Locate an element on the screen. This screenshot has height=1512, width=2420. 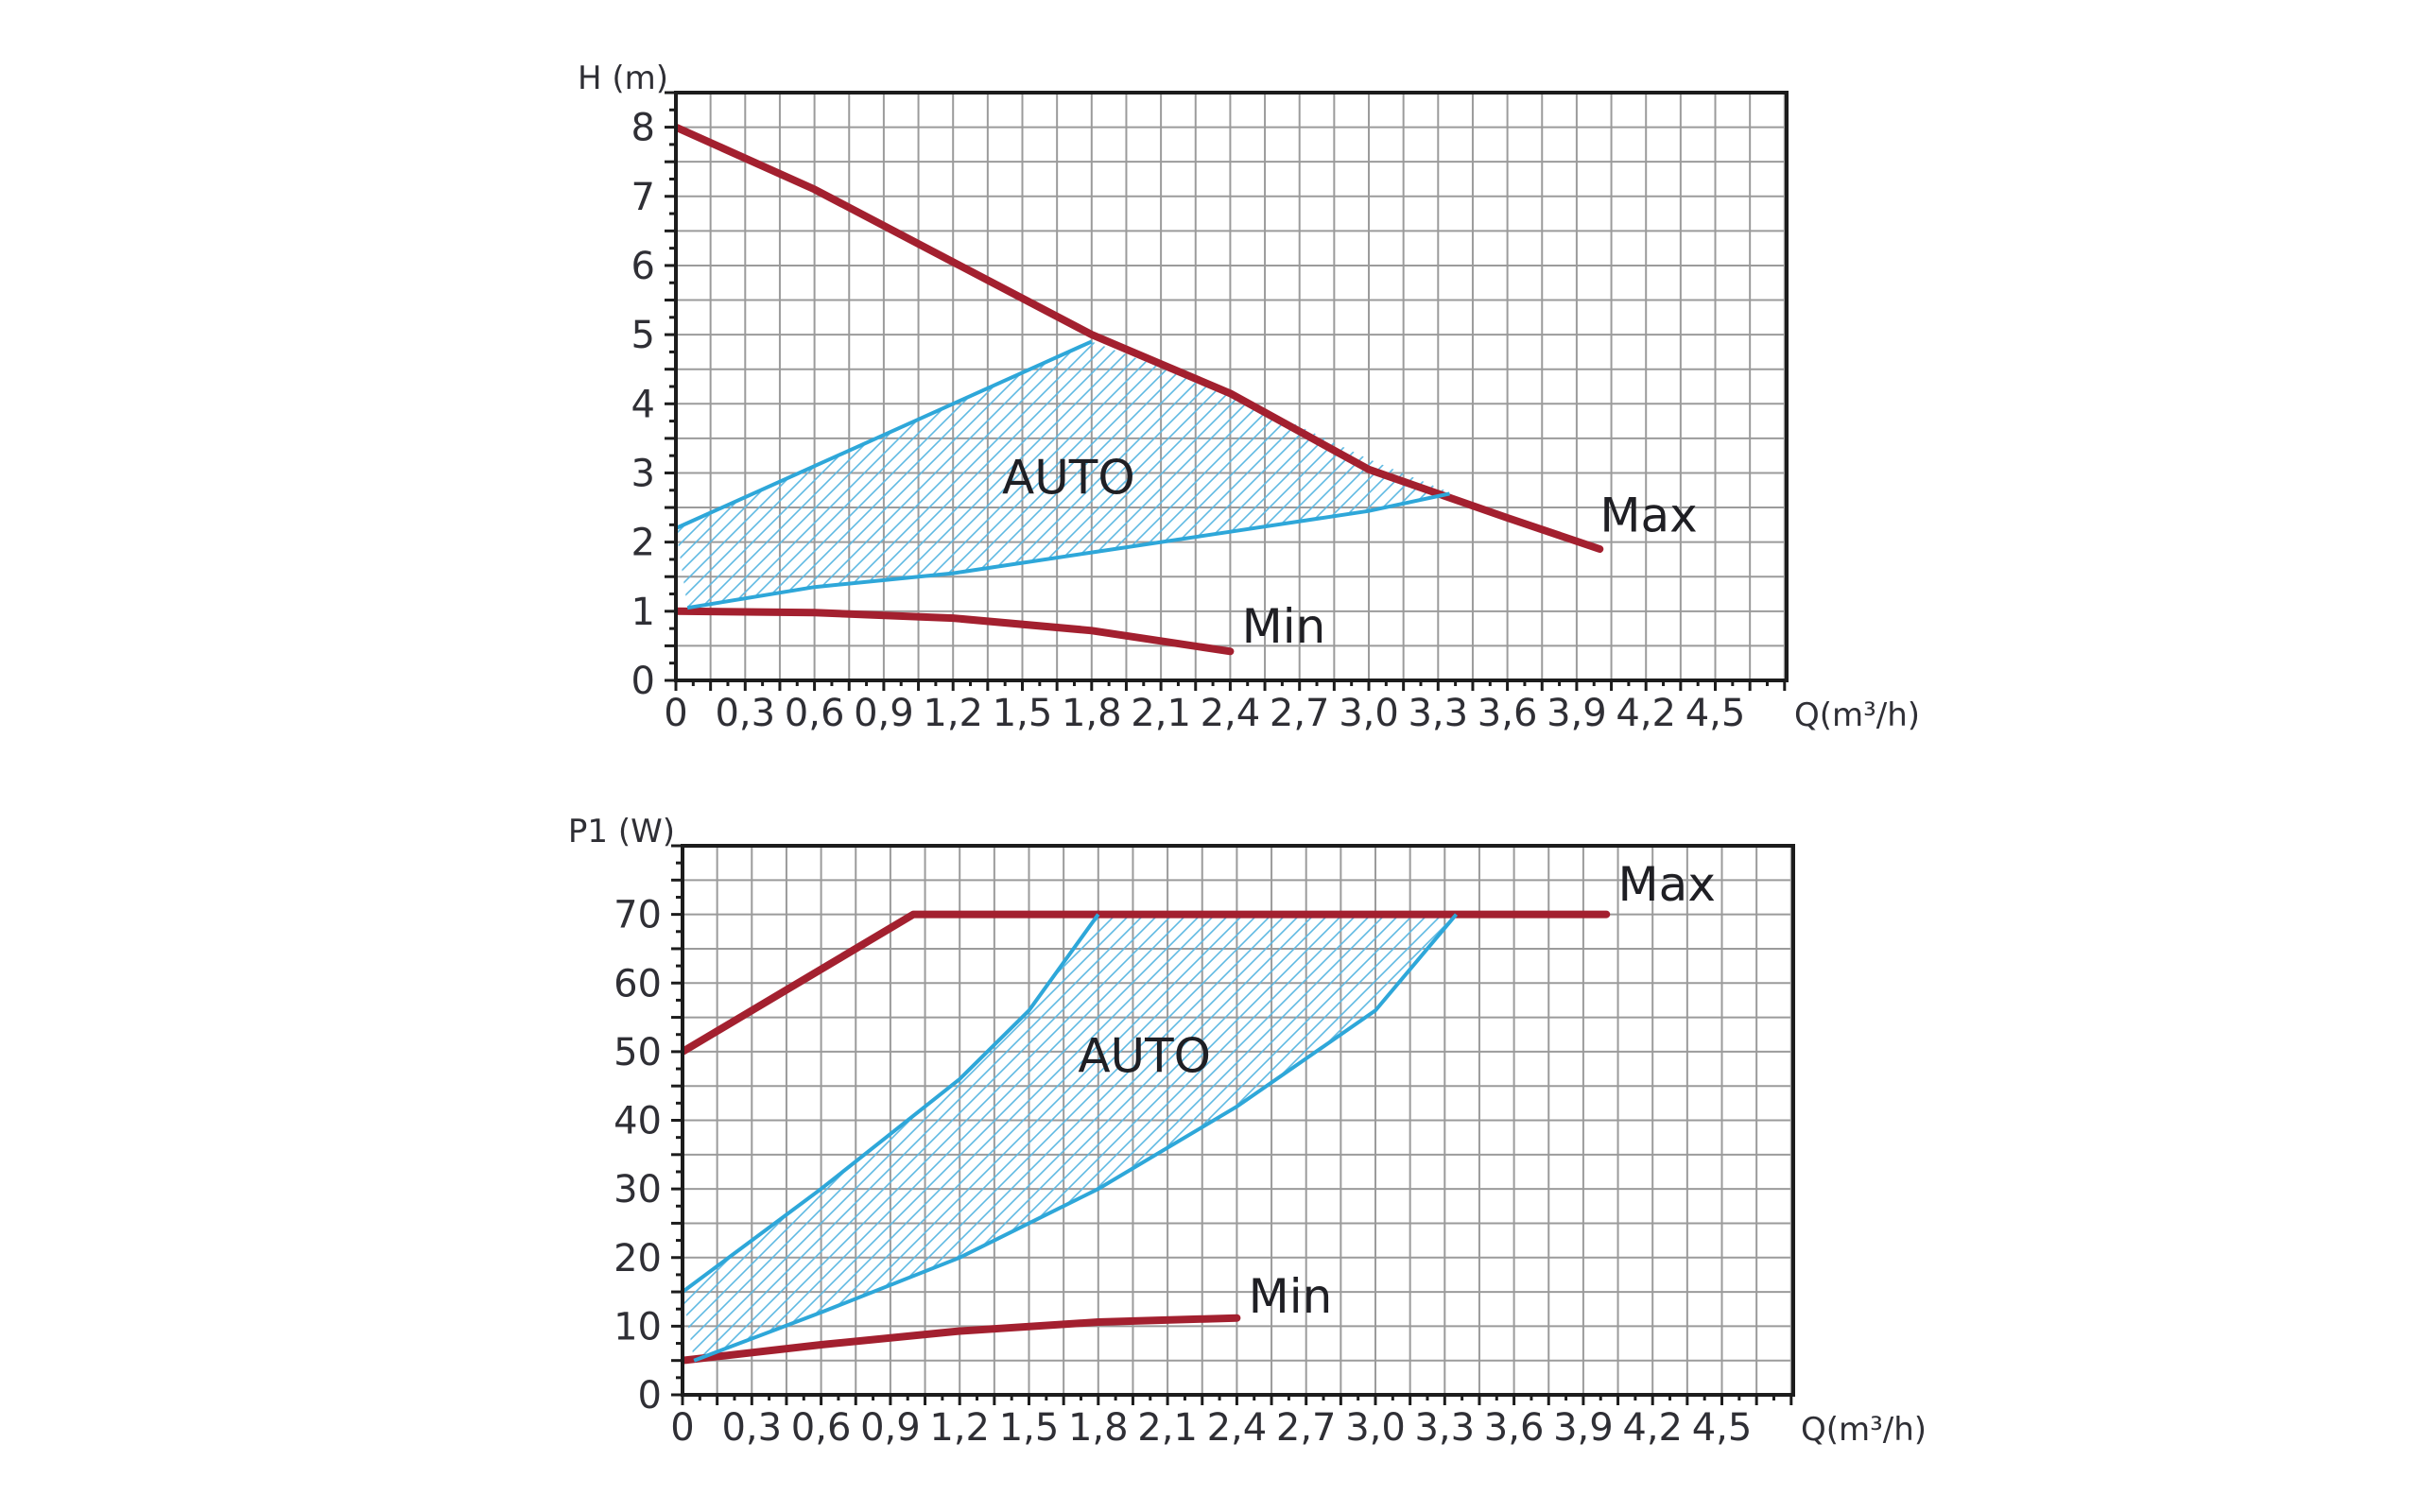
x-tick-label: 0,6 is located at coordinates (821, 1428).